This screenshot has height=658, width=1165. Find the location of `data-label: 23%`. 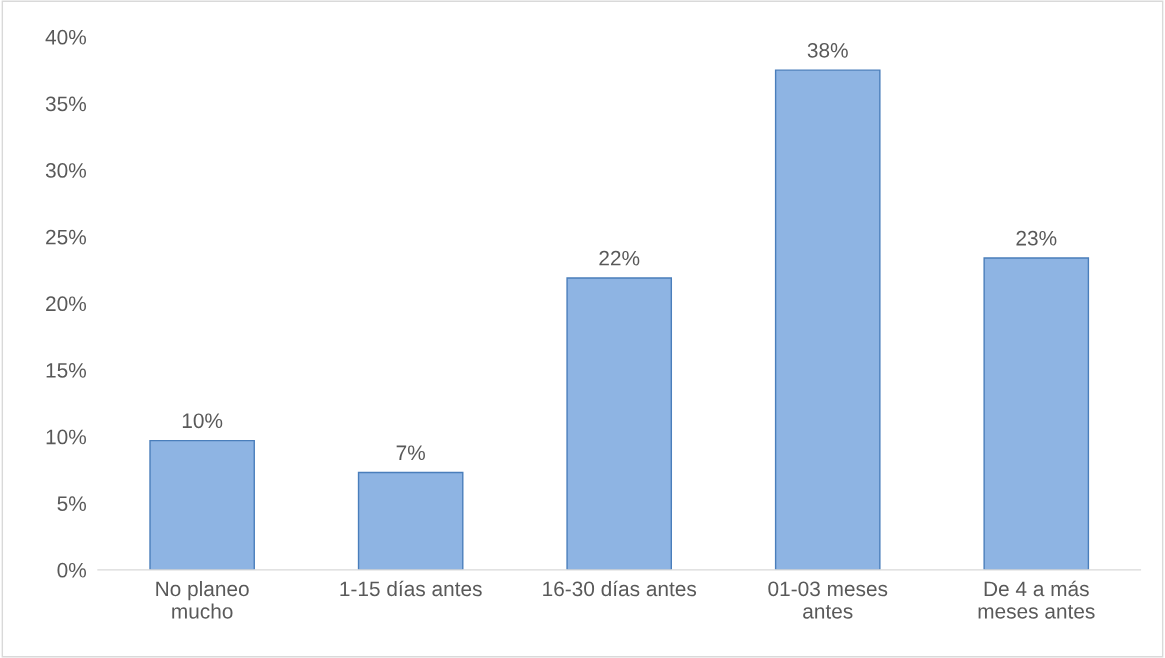

data-label: 23% is located at coordinates (1036, 238).